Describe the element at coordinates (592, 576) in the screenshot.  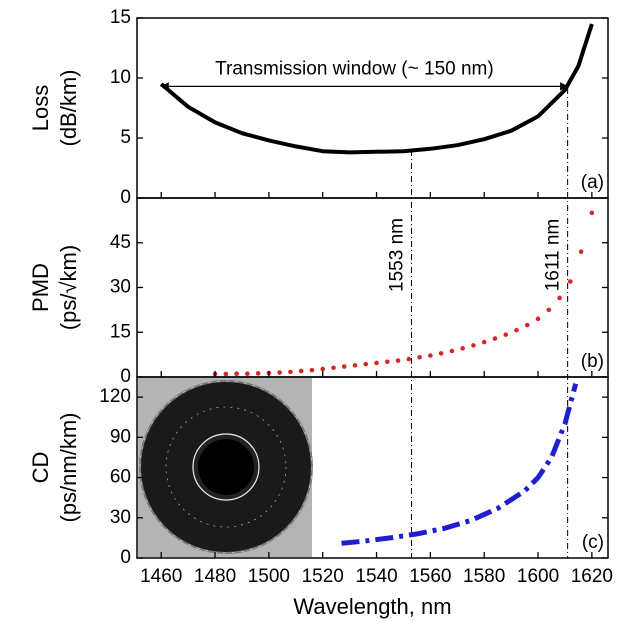
I see `x-tick-label: 1620` at that location.